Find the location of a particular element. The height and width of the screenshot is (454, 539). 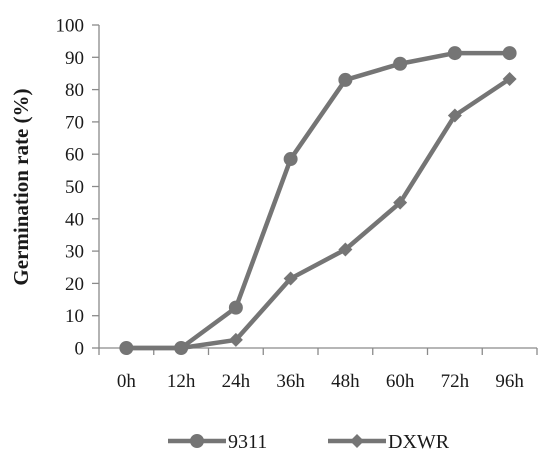

y-tick-label: 80 is located at coordinates (74, 90).